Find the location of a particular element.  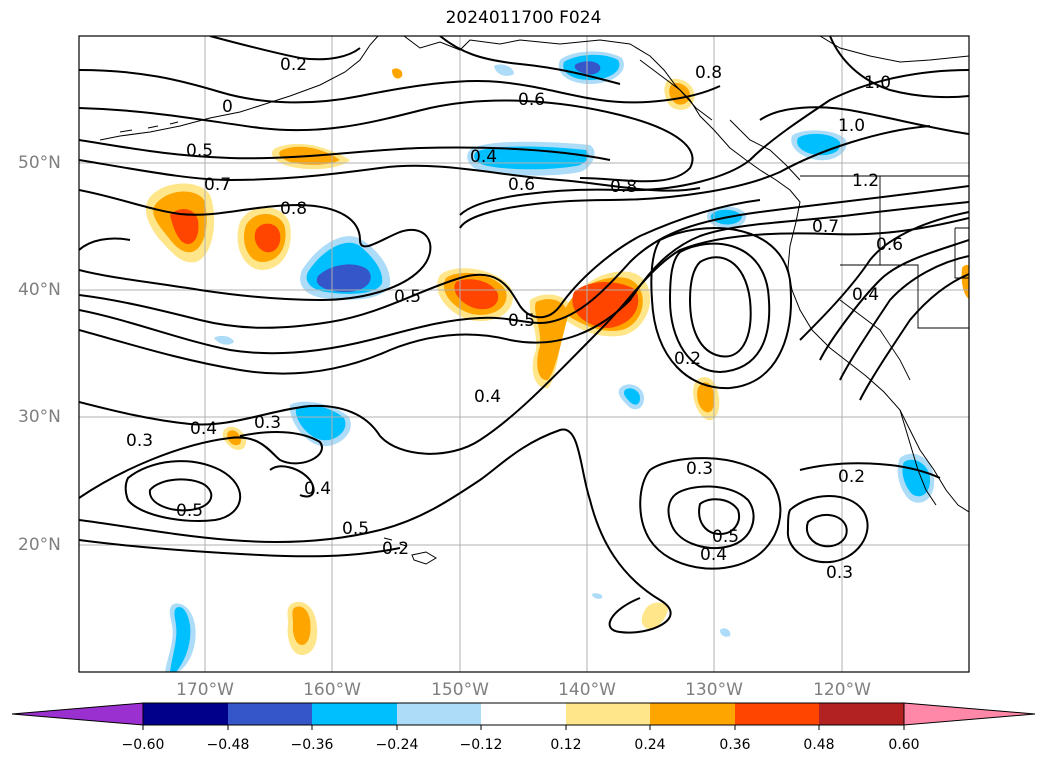

colorbar-tick-label: 0.36 is located at coordinates (735, 745).